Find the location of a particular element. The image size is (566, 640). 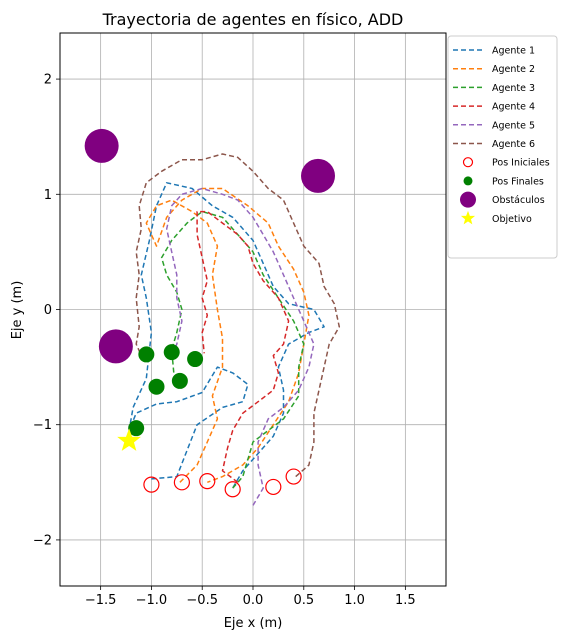

chart-title: Trayectoria de agentes en físico, ADD is located at coordinates (253, 19).